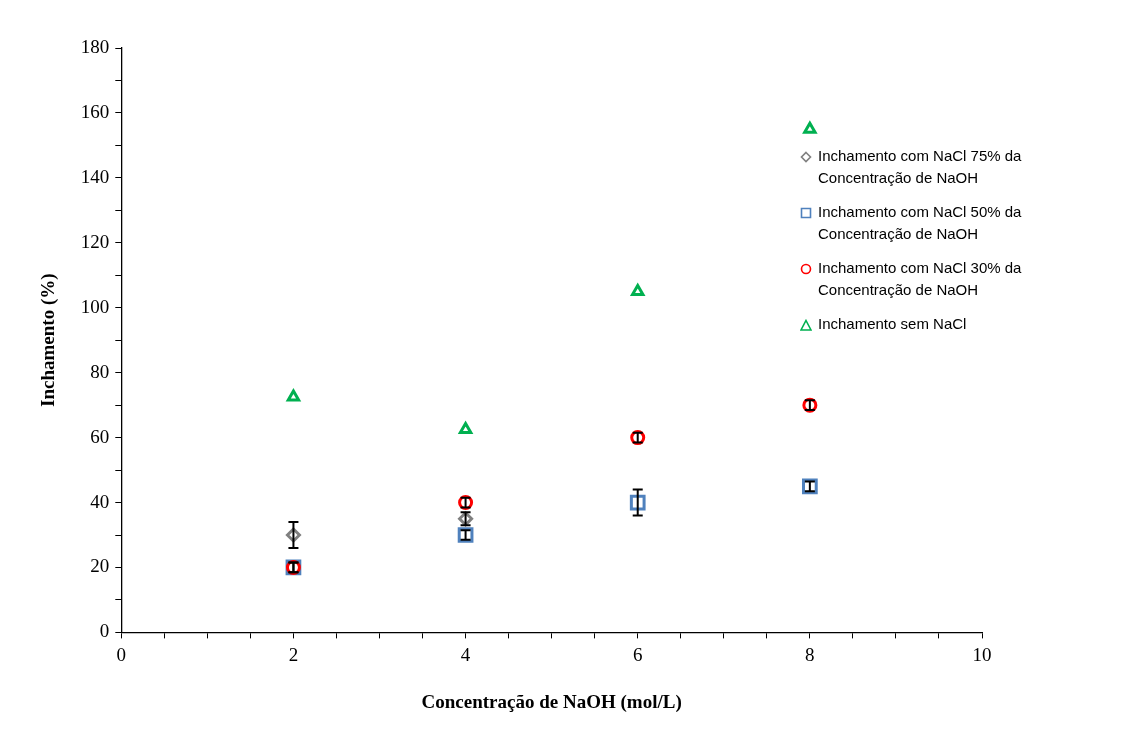  Describe the element at coordinates (920, 167) in the screenshot. I see `legend-label: Inchamento com NaCl 75% da Concentração de NaOH` at that location.